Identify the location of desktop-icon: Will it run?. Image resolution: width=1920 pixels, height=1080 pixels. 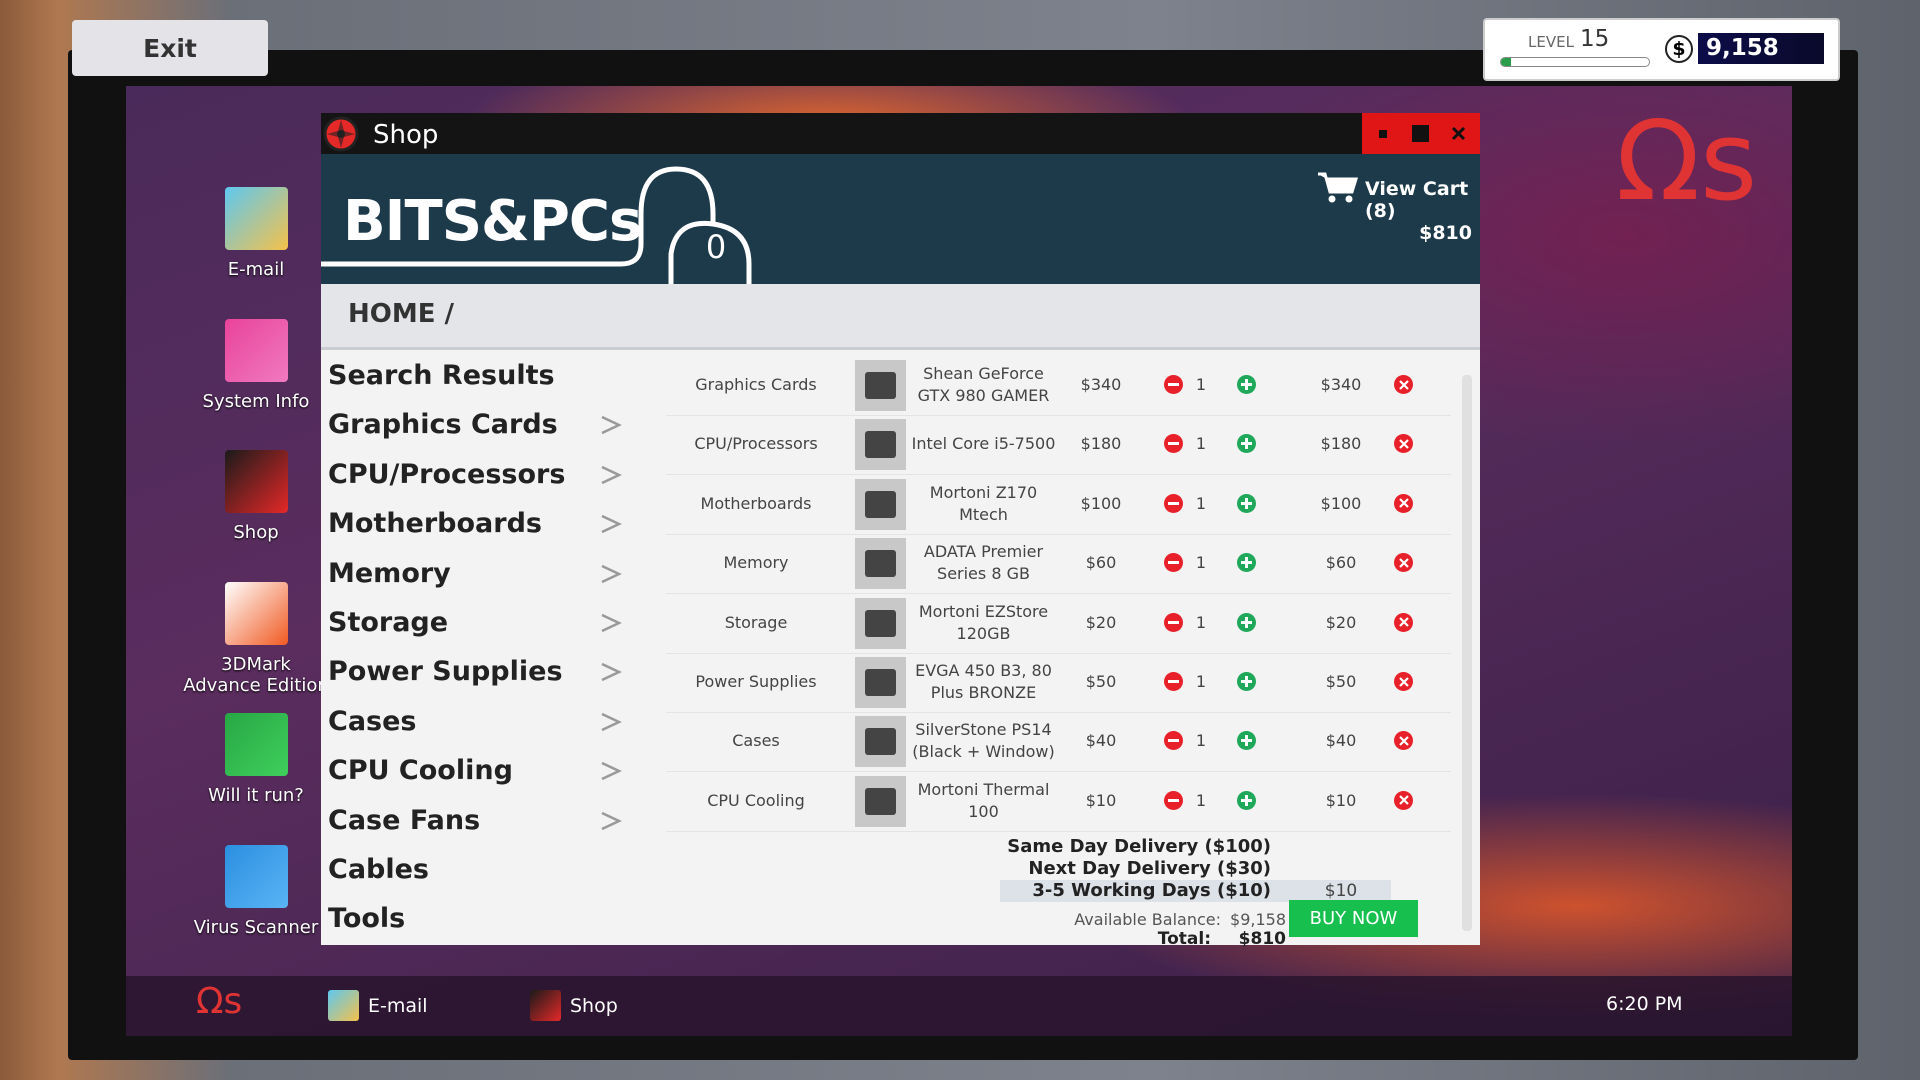
(256, 775).